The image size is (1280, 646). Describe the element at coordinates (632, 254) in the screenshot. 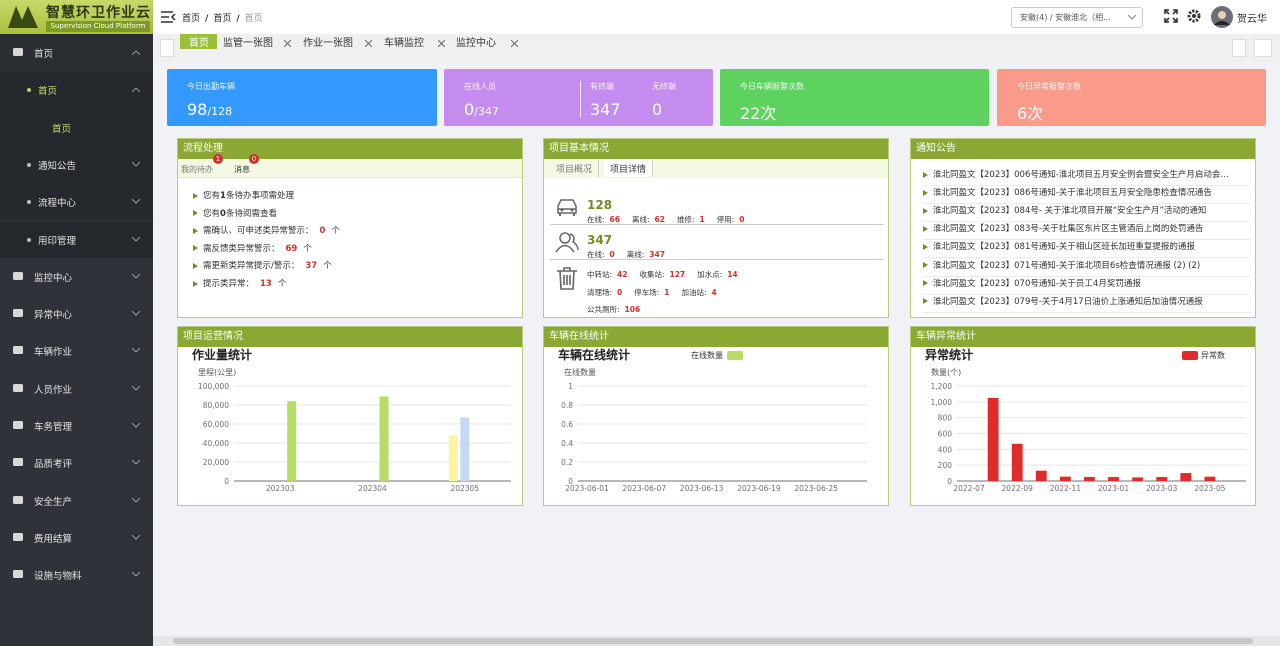

I see `stat-row: 在线: 0 离线: 347` at that location.